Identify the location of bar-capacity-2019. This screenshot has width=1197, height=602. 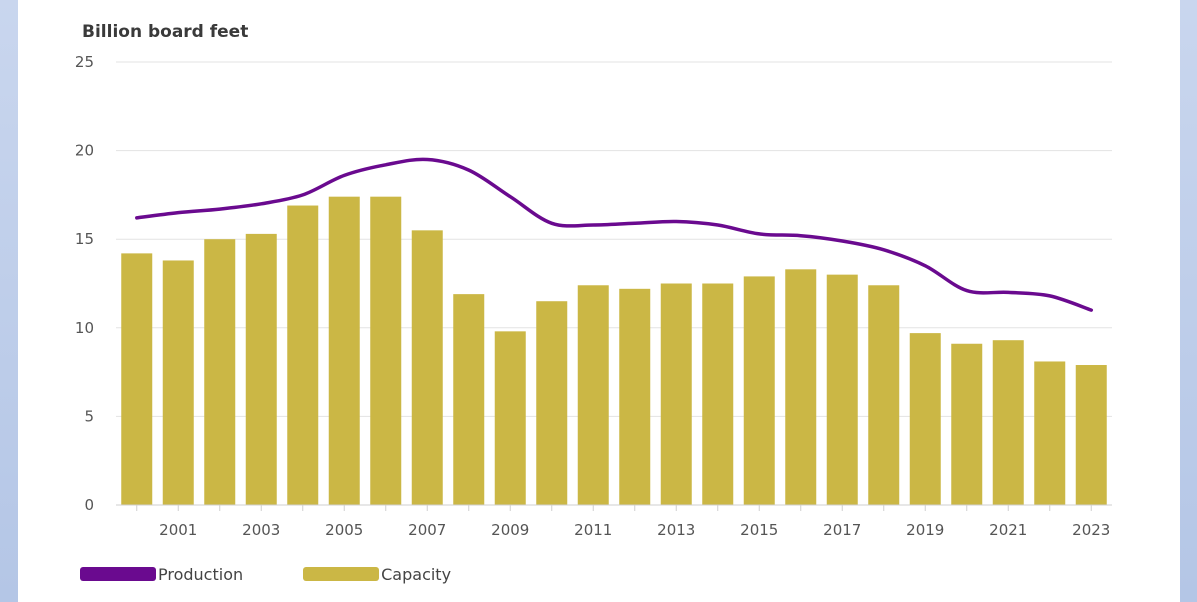
(925, 419).